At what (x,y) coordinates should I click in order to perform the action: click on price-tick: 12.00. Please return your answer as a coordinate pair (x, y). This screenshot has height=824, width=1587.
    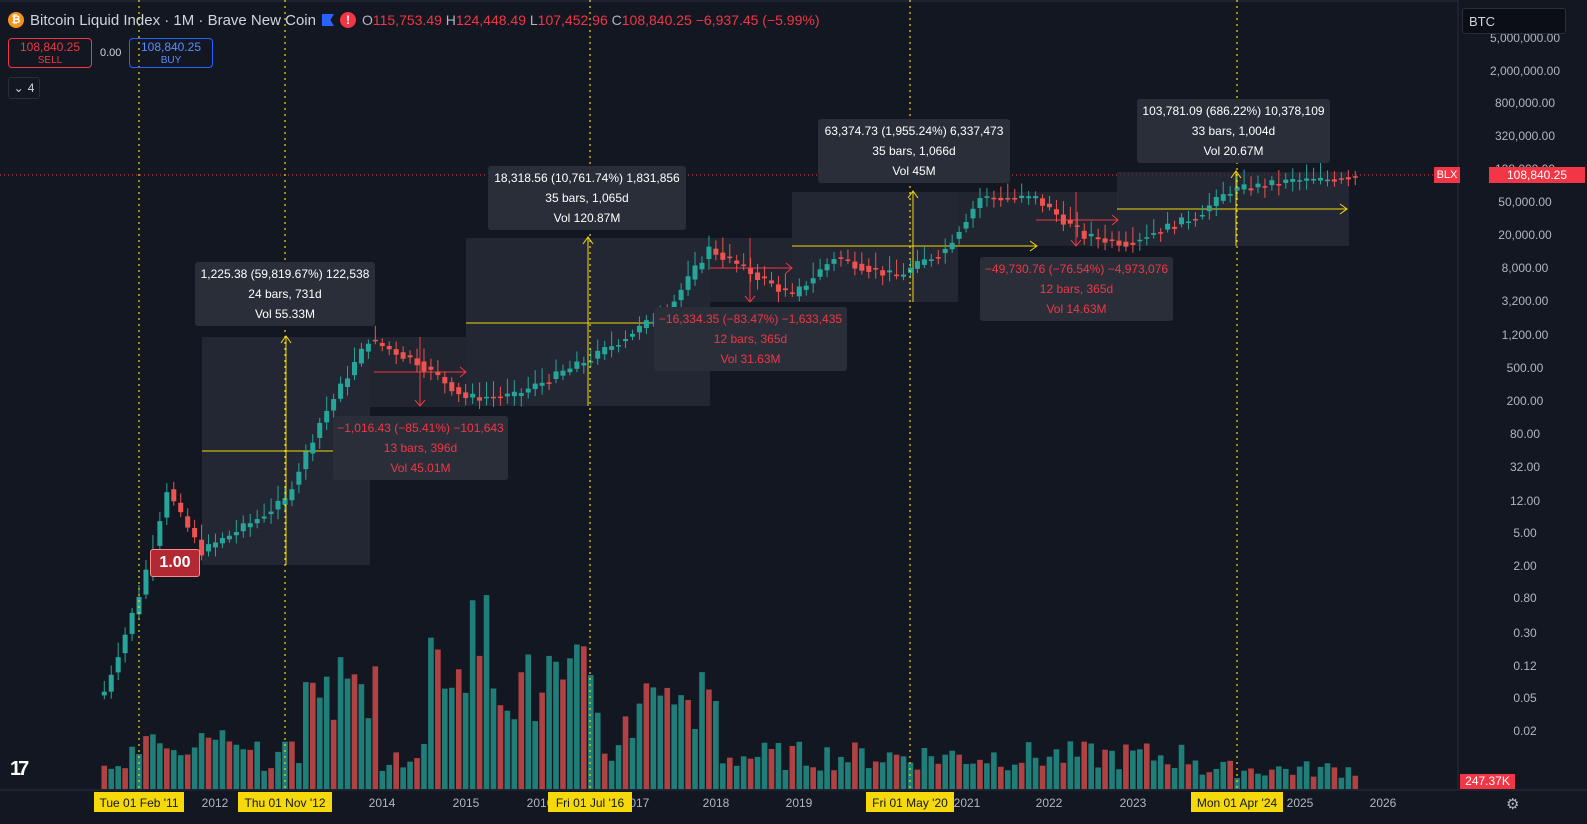
    Looking at the image, I should click on (1525, 501).